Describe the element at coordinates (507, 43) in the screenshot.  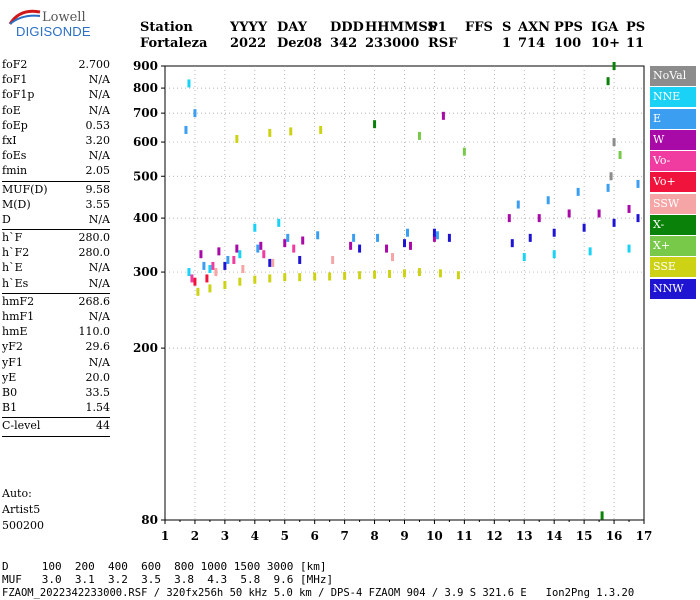
I see `header-s-value: 1` at that location.